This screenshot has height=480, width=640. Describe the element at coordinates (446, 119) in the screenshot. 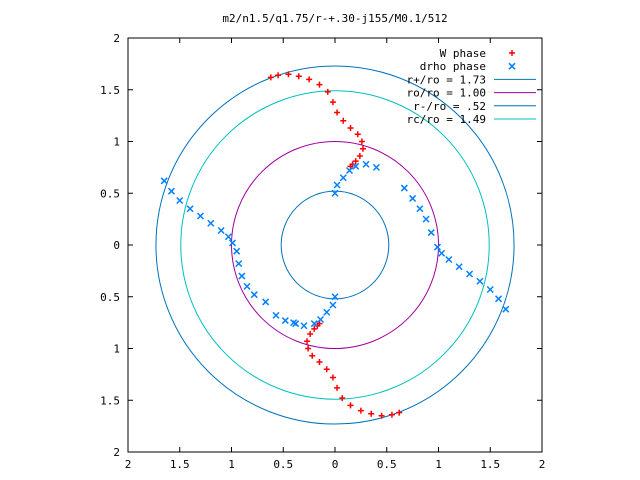

I see `legend-label: rc/ro = 1.49` at that location.